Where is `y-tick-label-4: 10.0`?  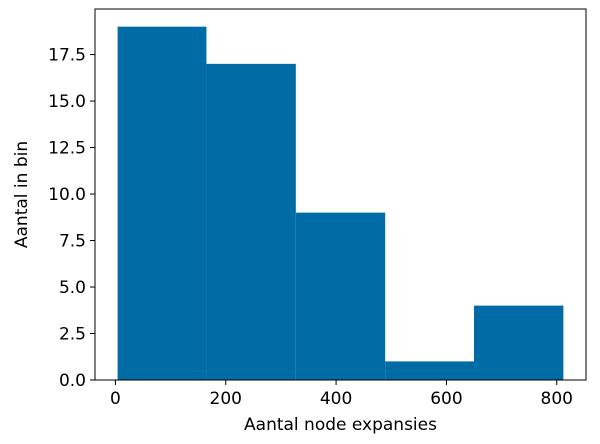 y-tick-label-4: 10.0 is located at coordinates (67, 195).